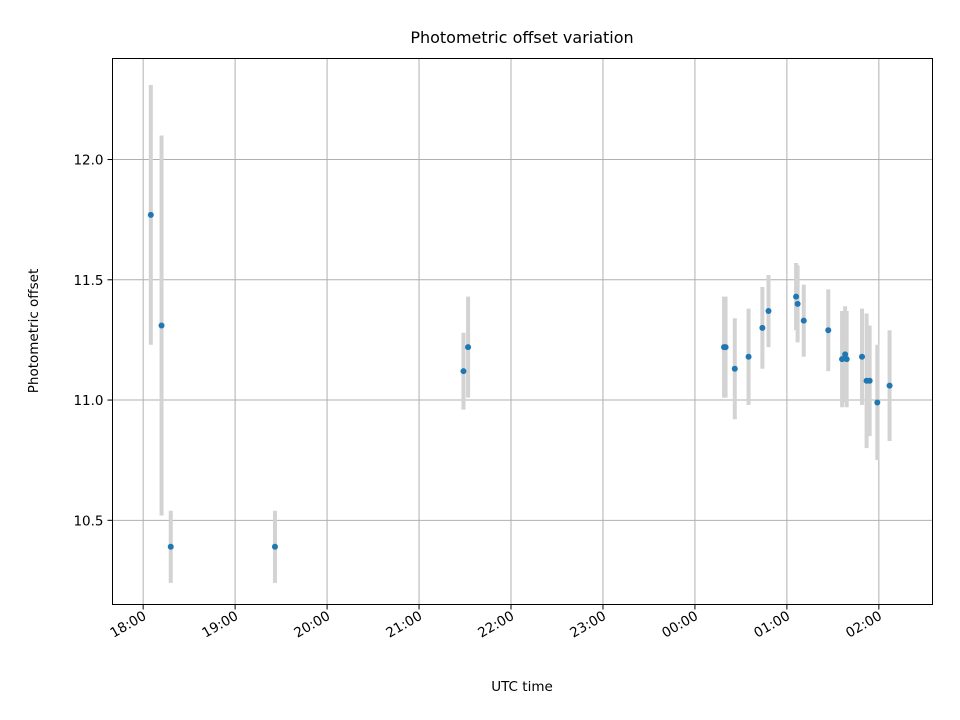 The height and width of the screenshot is (720, 960). I want to click on chart-title: Photometric offset variation, so click(521, 37).